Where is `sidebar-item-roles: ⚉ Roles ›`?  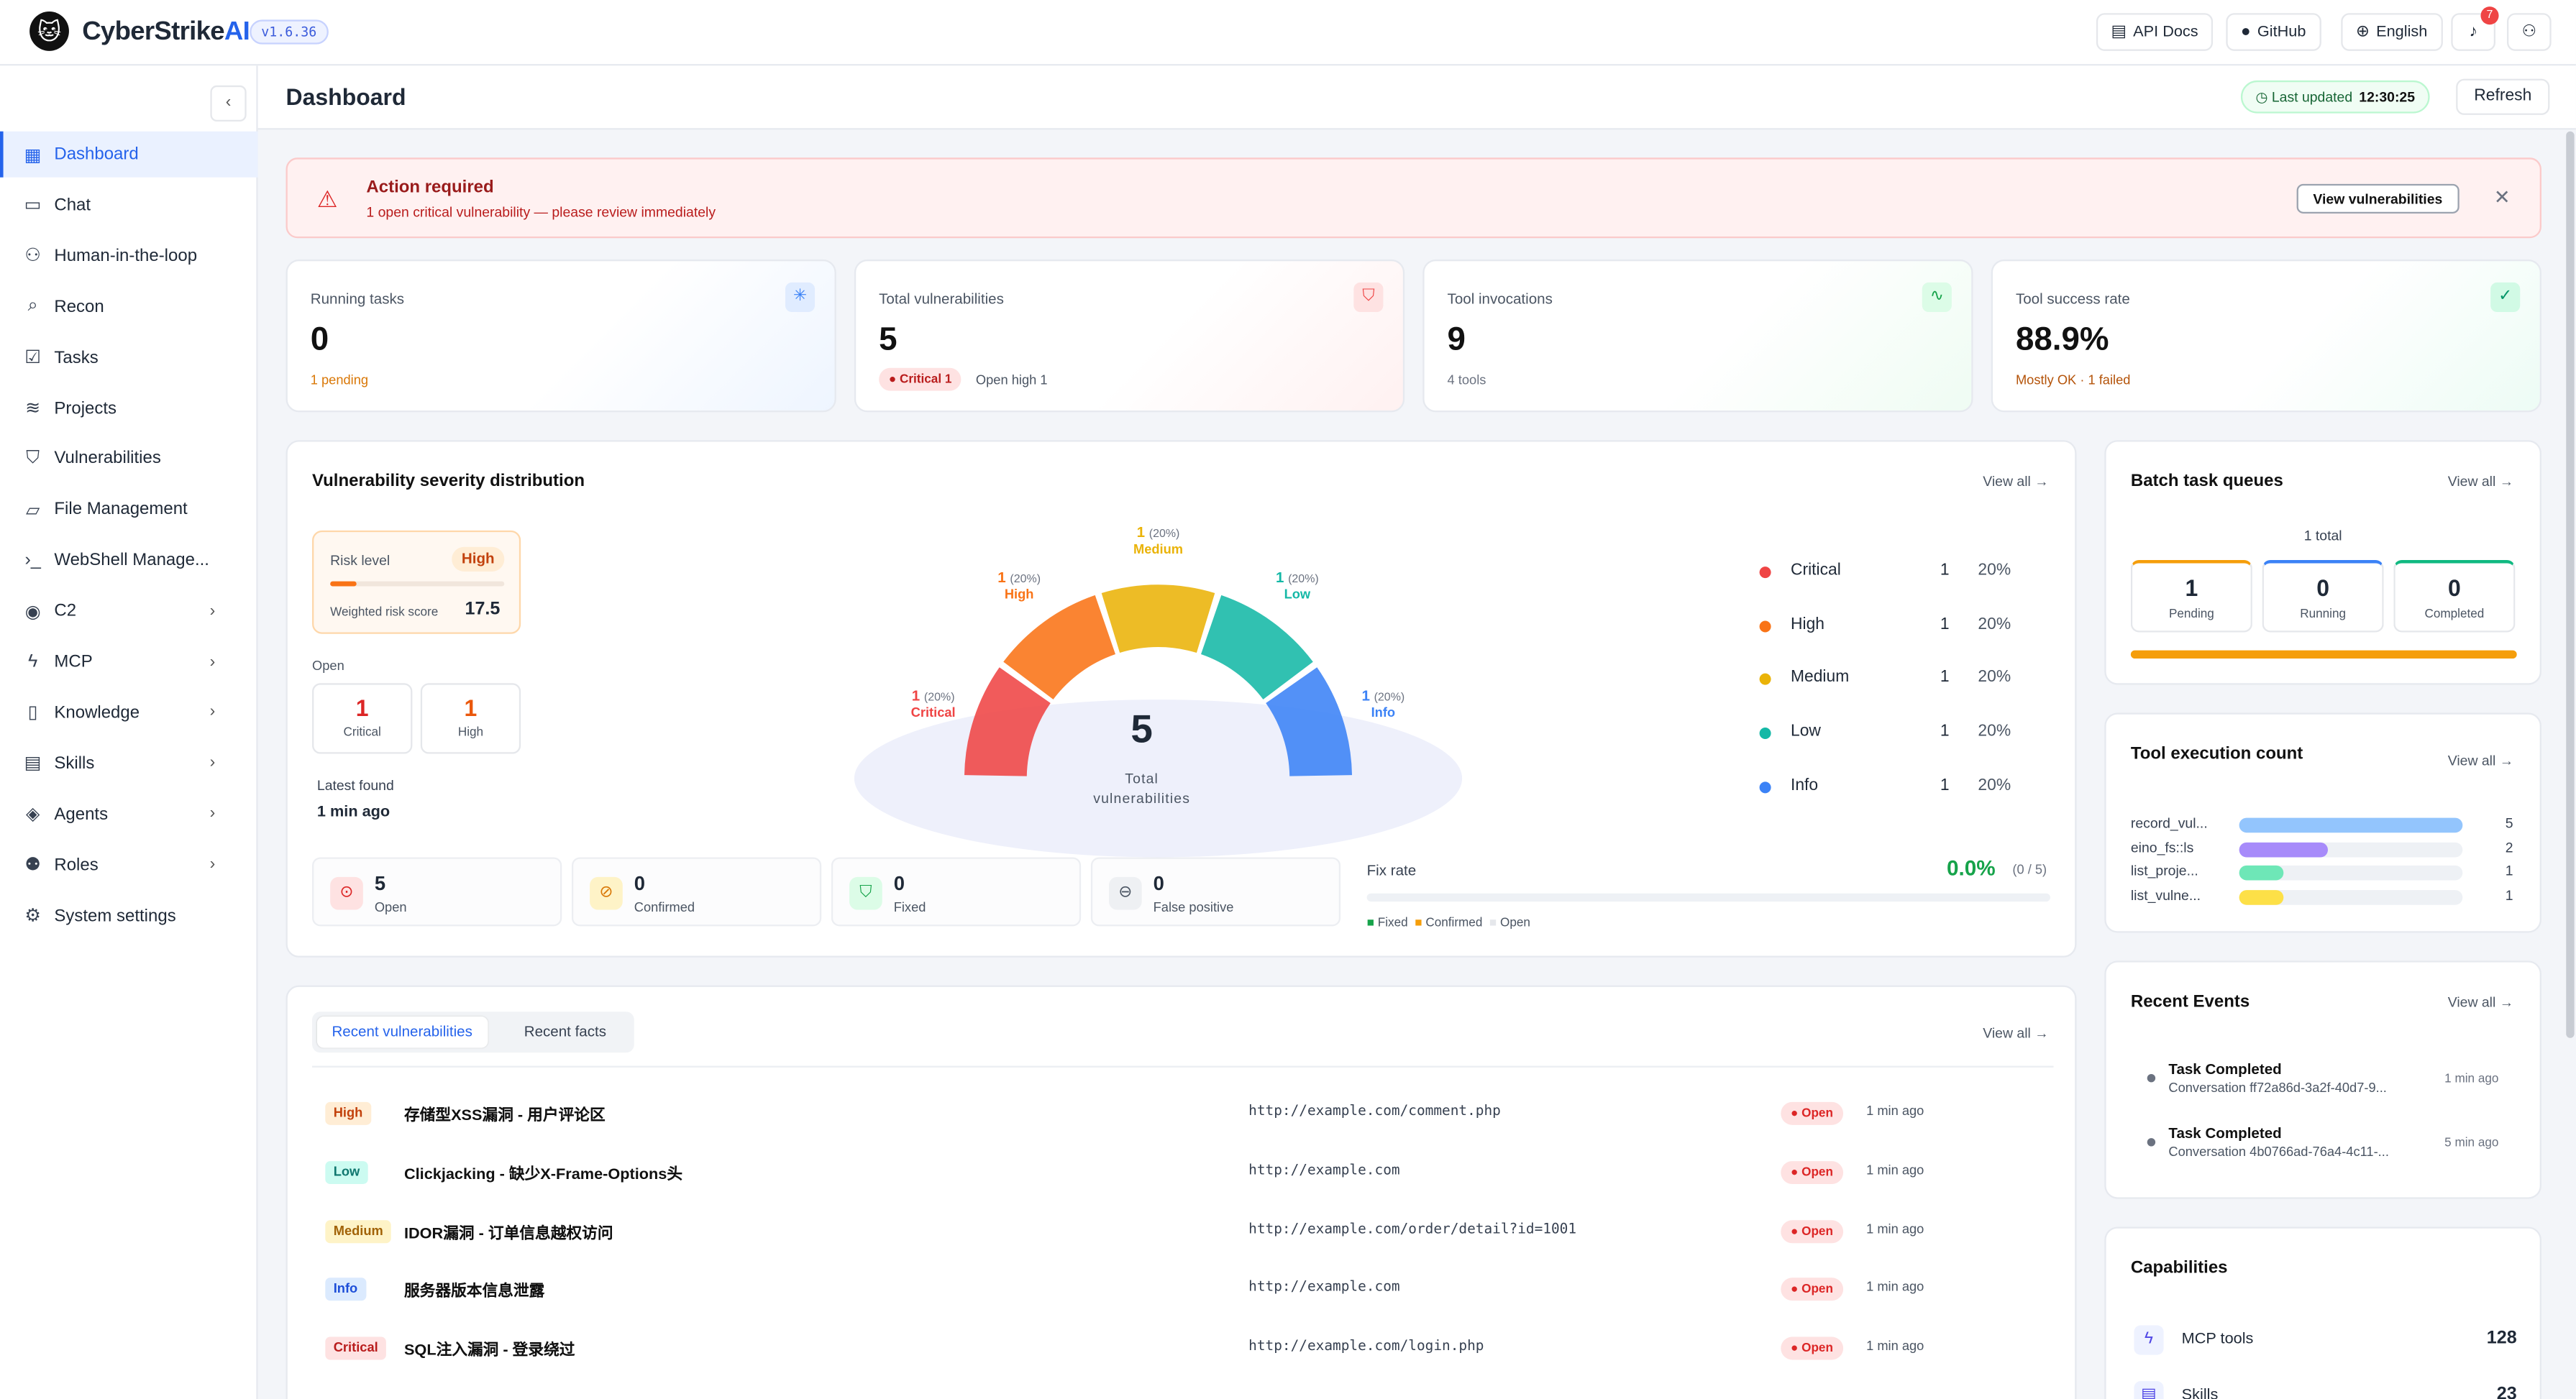 sidebar-item-roles: ⚉ Roles › is located at coordinates (129, 865).